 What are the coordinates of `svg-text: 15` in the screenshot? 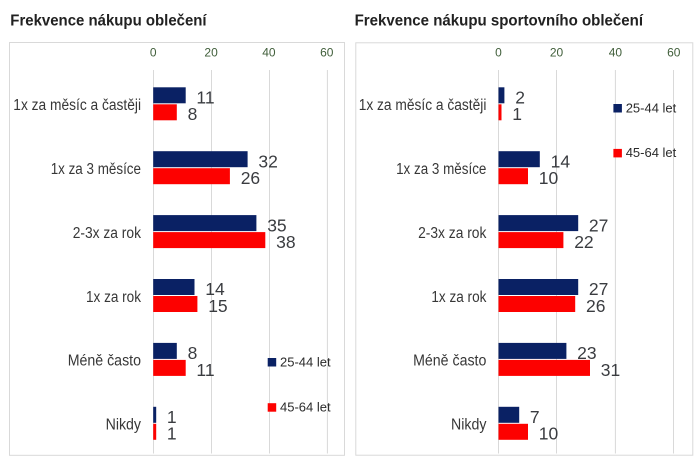 It's located at (217, 306).